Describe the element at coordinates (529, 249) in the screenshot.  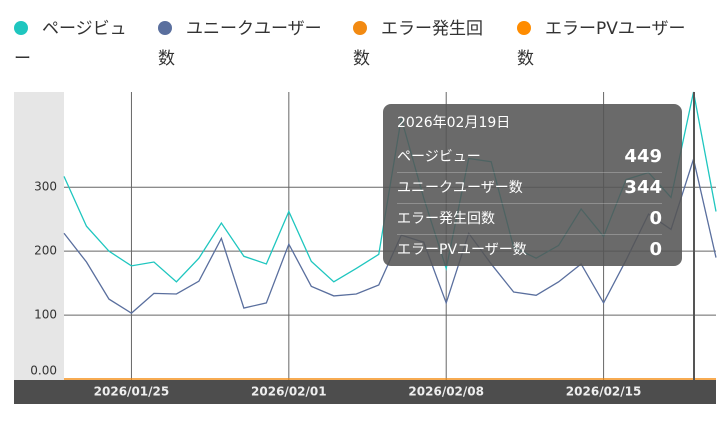
I see `tooltip-row: エラーPVユーザー数 0` at that location.